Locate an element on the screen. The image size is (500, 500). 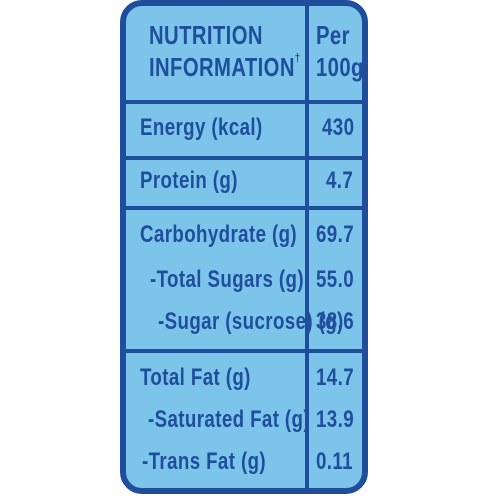
row-label-energy: Energy (kcal) is located at coordinates (201, 127).